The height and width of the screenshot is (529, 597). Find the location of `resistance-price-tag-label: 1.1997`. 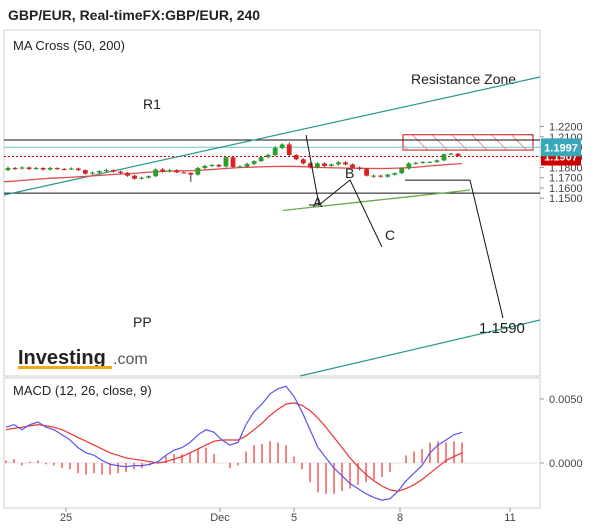

resistance-price-tag-label: 1.1997 is located at coordinates (561, 148).